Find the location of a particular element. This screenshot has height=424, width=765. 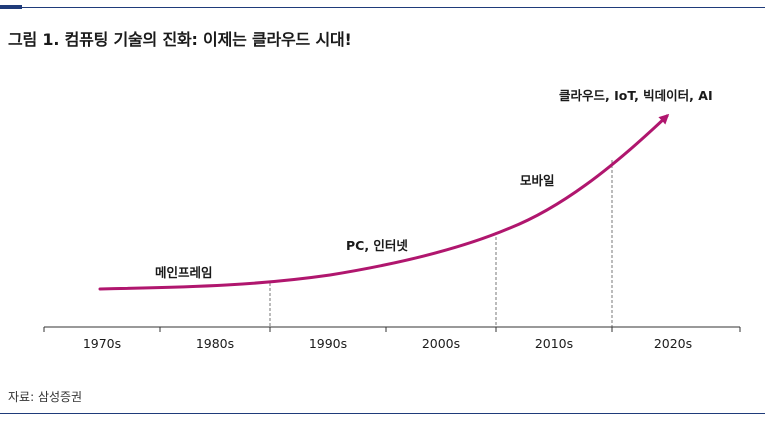

x-axis-ticks is located at coordinates (392, 329).